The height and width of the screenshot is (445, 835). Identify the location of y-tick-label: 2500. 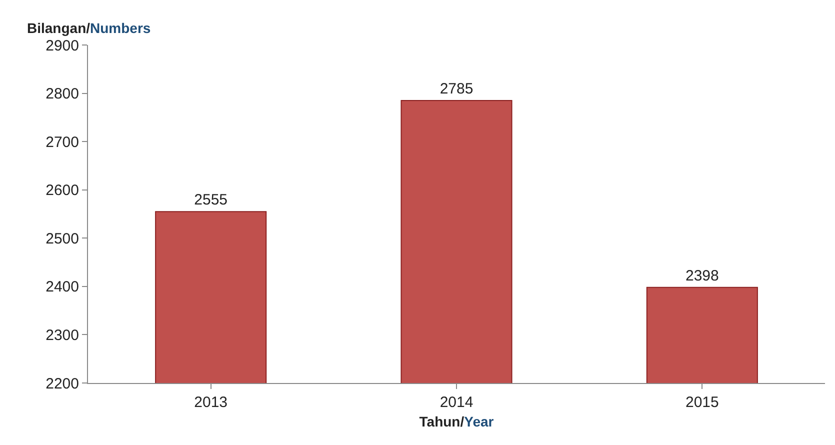
(62, 239).